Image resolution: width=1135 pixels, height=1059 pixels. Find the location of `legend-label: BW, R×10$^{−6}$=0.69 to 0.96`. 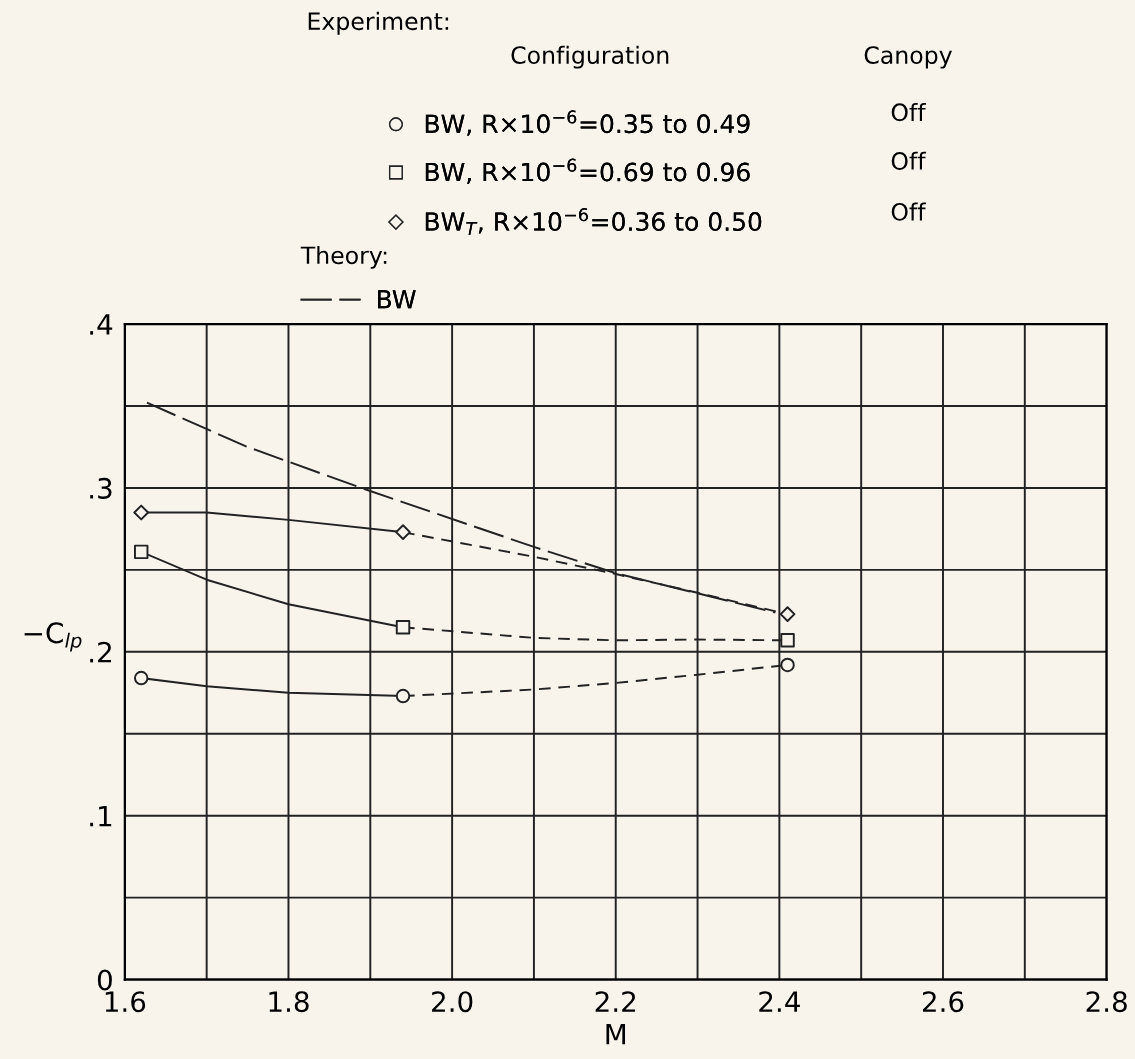

legend-label: BW, R×10$^{−6}$=0.69 to 0.96 is located at coordinates (587, 171).